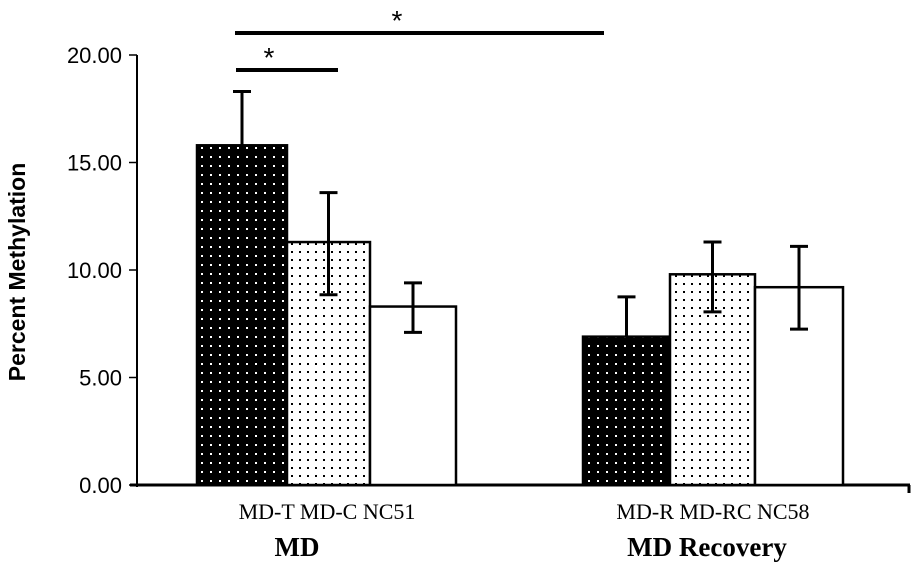 The height and width of the screenshot is (565, 911). What do you see at coordinates (707, 547) in the screenshot?
I see `group-label-recovery: MD Recovery` at bounding box center [707, 547].